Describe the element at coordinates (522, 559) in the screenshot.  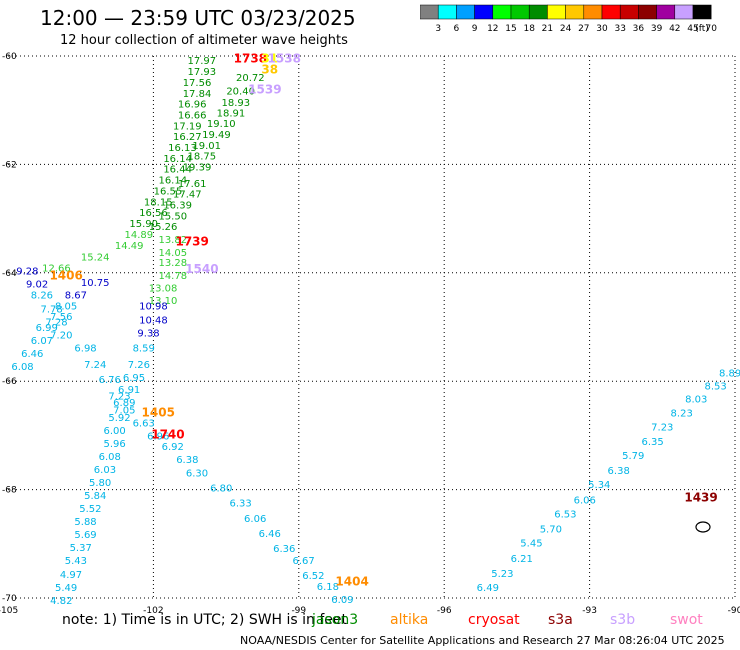
I see `wave-height-label: 6.21` at that location.